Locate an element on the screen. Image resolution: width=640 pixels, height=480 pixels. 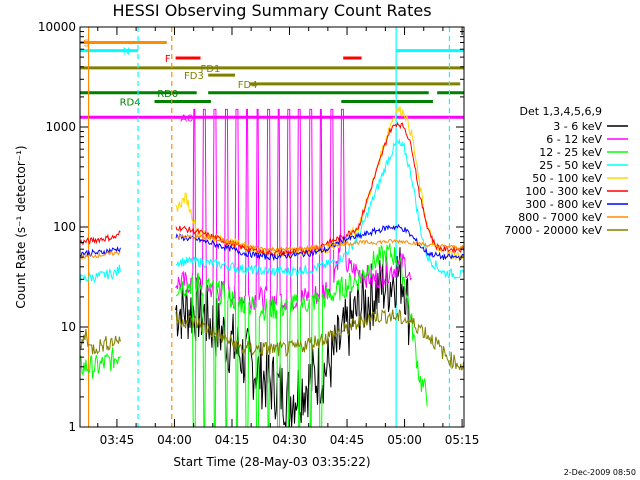
series-line-300to800keV is located at coordinates (271, 242).